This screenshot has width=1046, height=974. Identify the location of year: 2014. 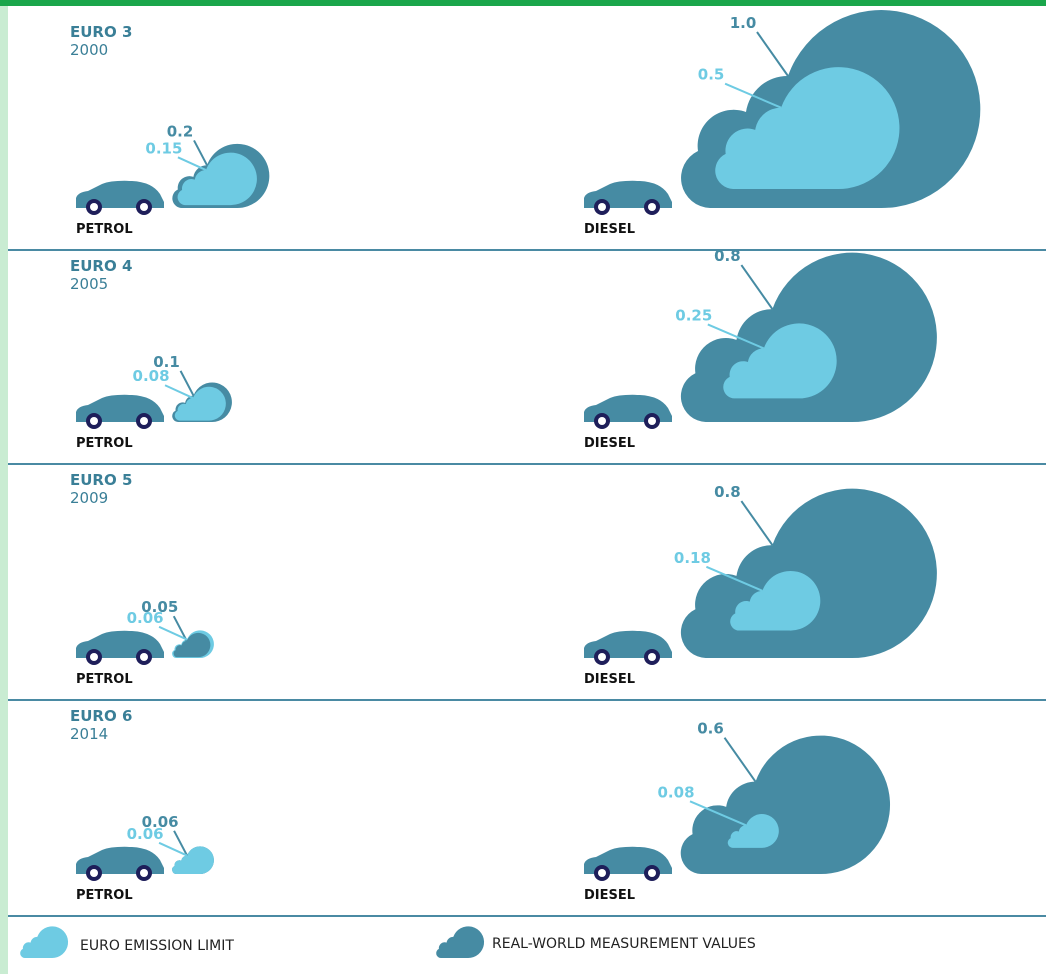
(89, 734).